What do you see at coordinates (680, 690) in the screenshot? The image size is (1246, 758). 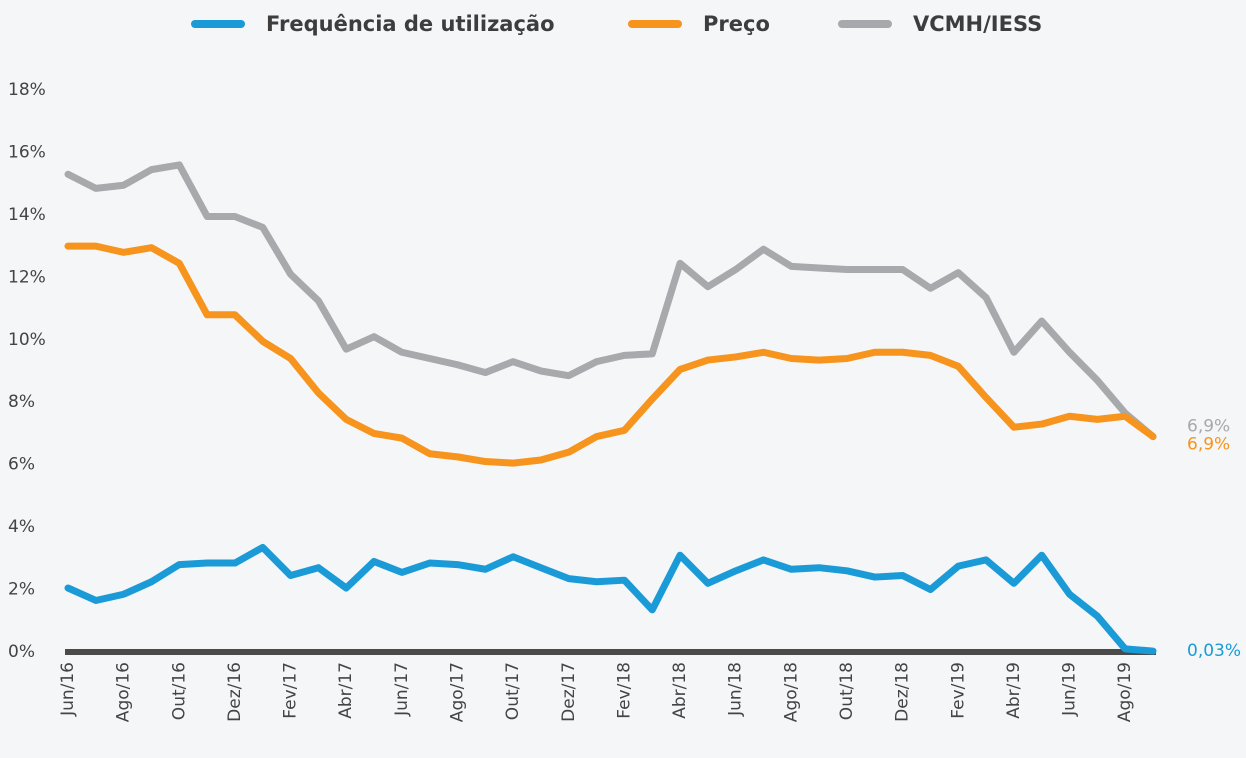 I see `x-tick-label: Abr/18` at bounding box center [680, 690].